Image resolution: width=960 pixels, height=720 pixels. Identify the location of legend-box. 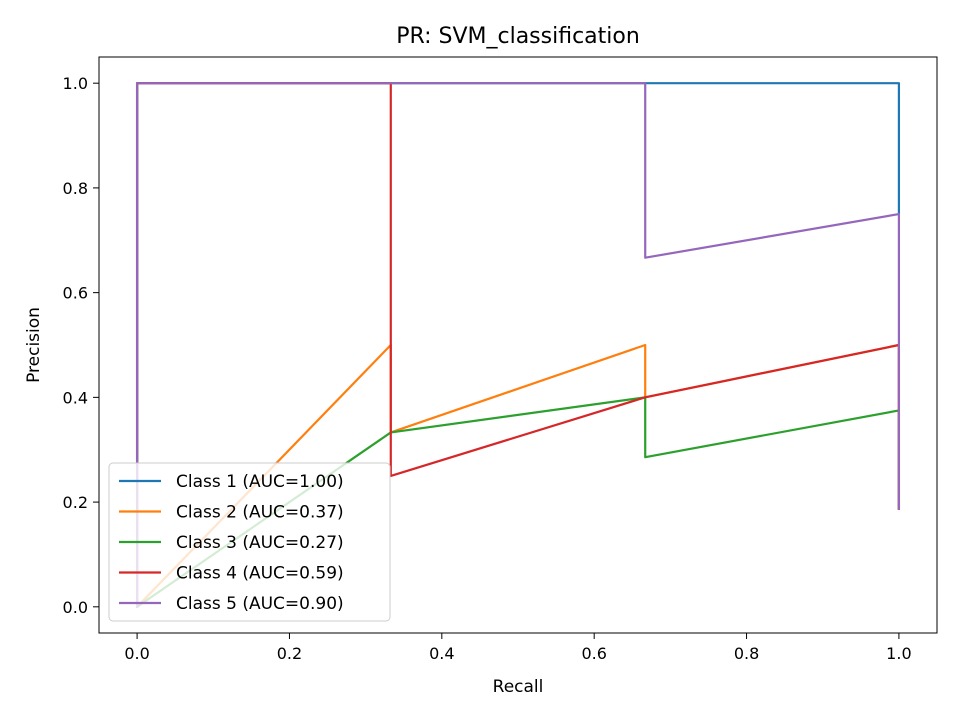
(249, 542).